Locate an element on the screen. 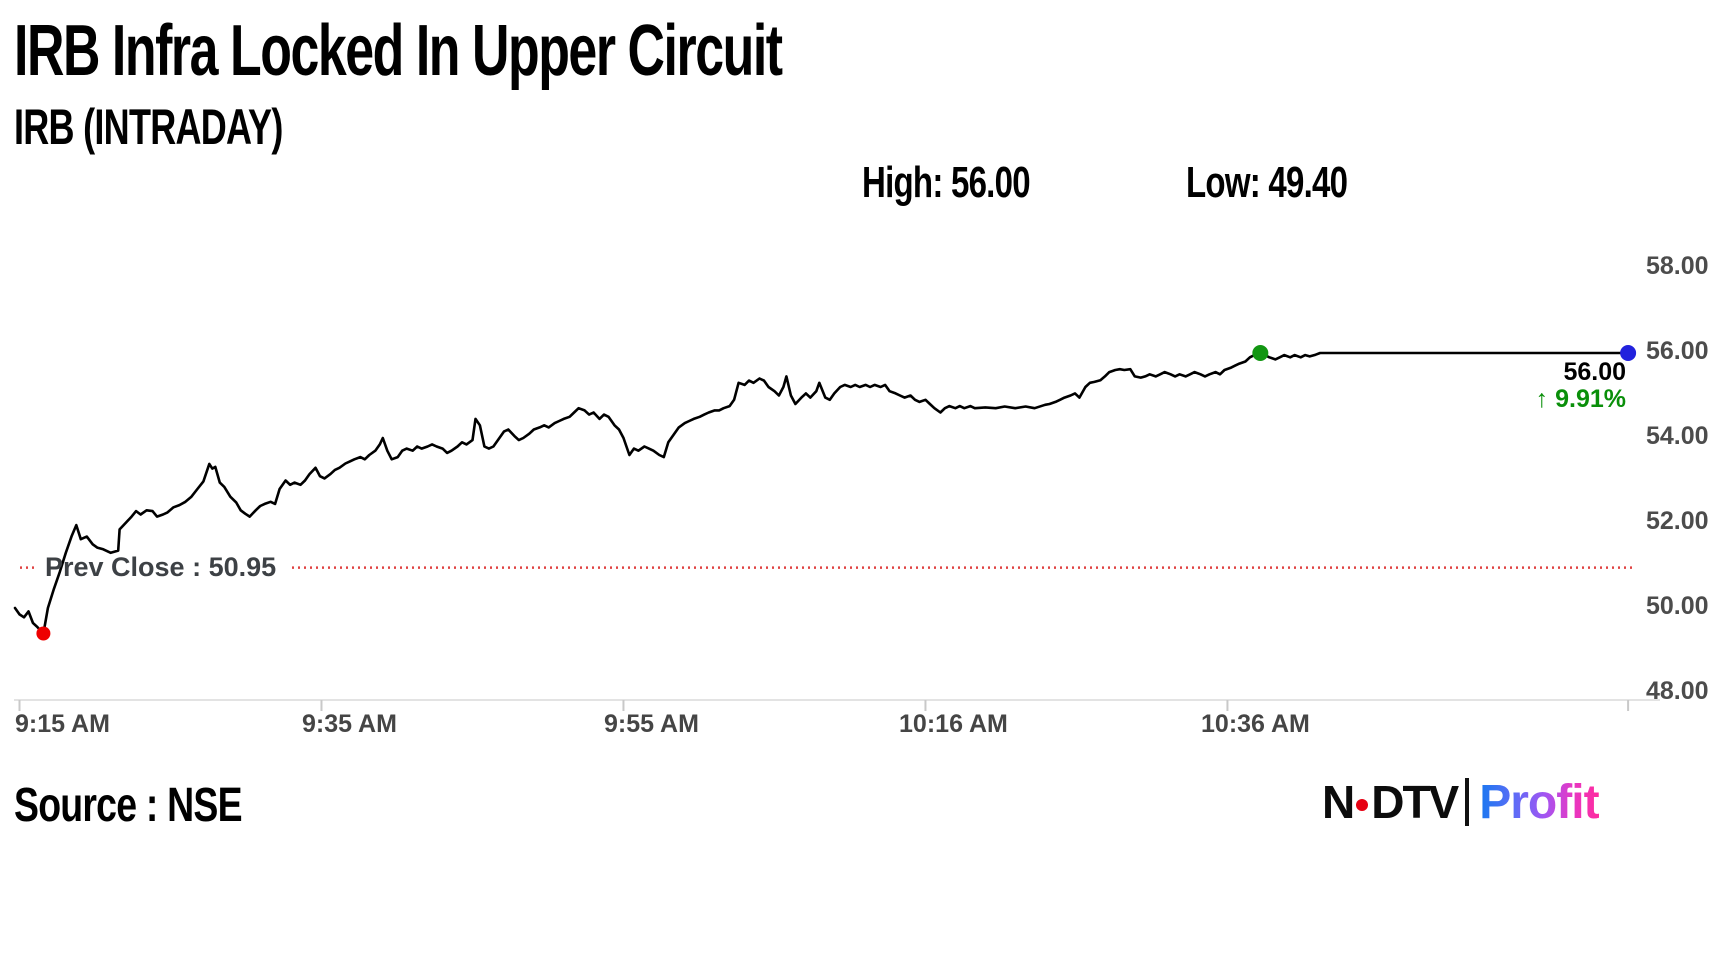 The width and height of the screenshot is (1728, 972). x-axis-label: 9:15 AM is located at coordinates (62, 724).